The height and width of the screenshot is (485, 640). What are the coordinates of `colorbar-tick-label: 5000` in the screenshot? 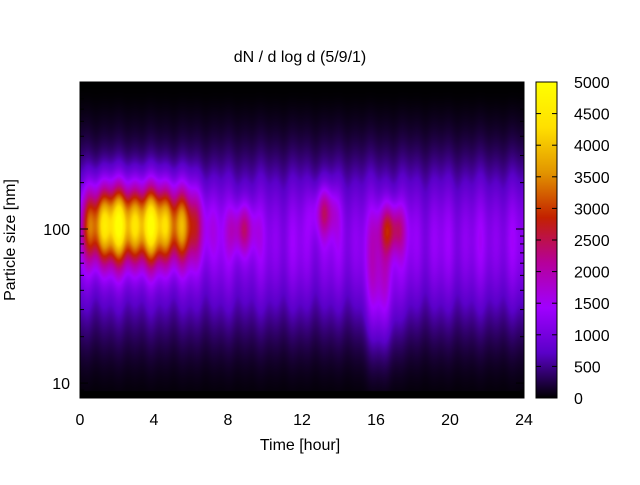 It's located at (592, 83).